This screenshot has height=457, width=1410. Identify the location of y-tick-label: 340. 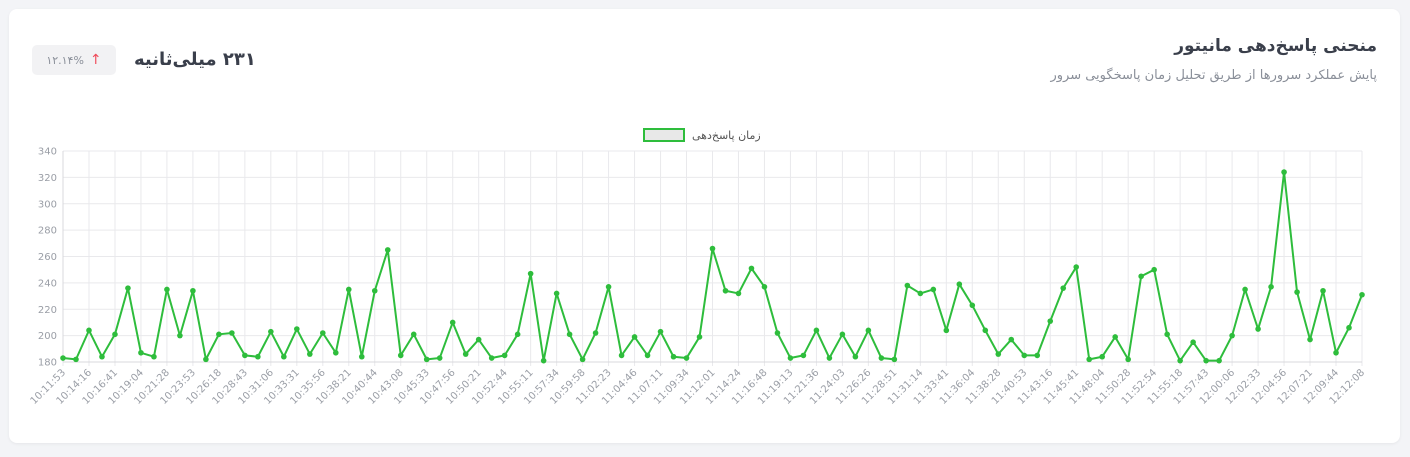
(47, 152).